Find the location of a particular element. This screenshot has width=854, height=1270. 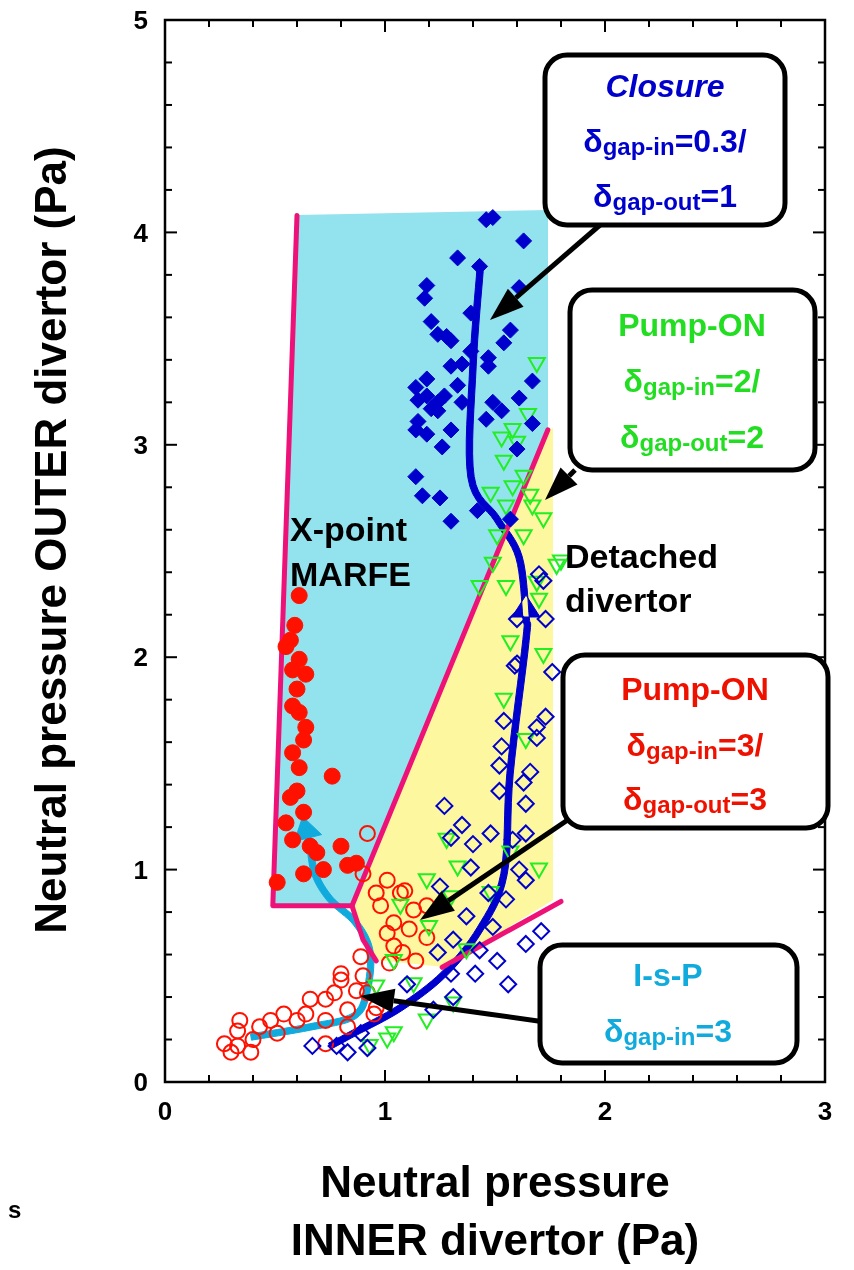

annotation: I-s-P δ$_{gap-in}$=3 is located at coordinates (668, 1003).